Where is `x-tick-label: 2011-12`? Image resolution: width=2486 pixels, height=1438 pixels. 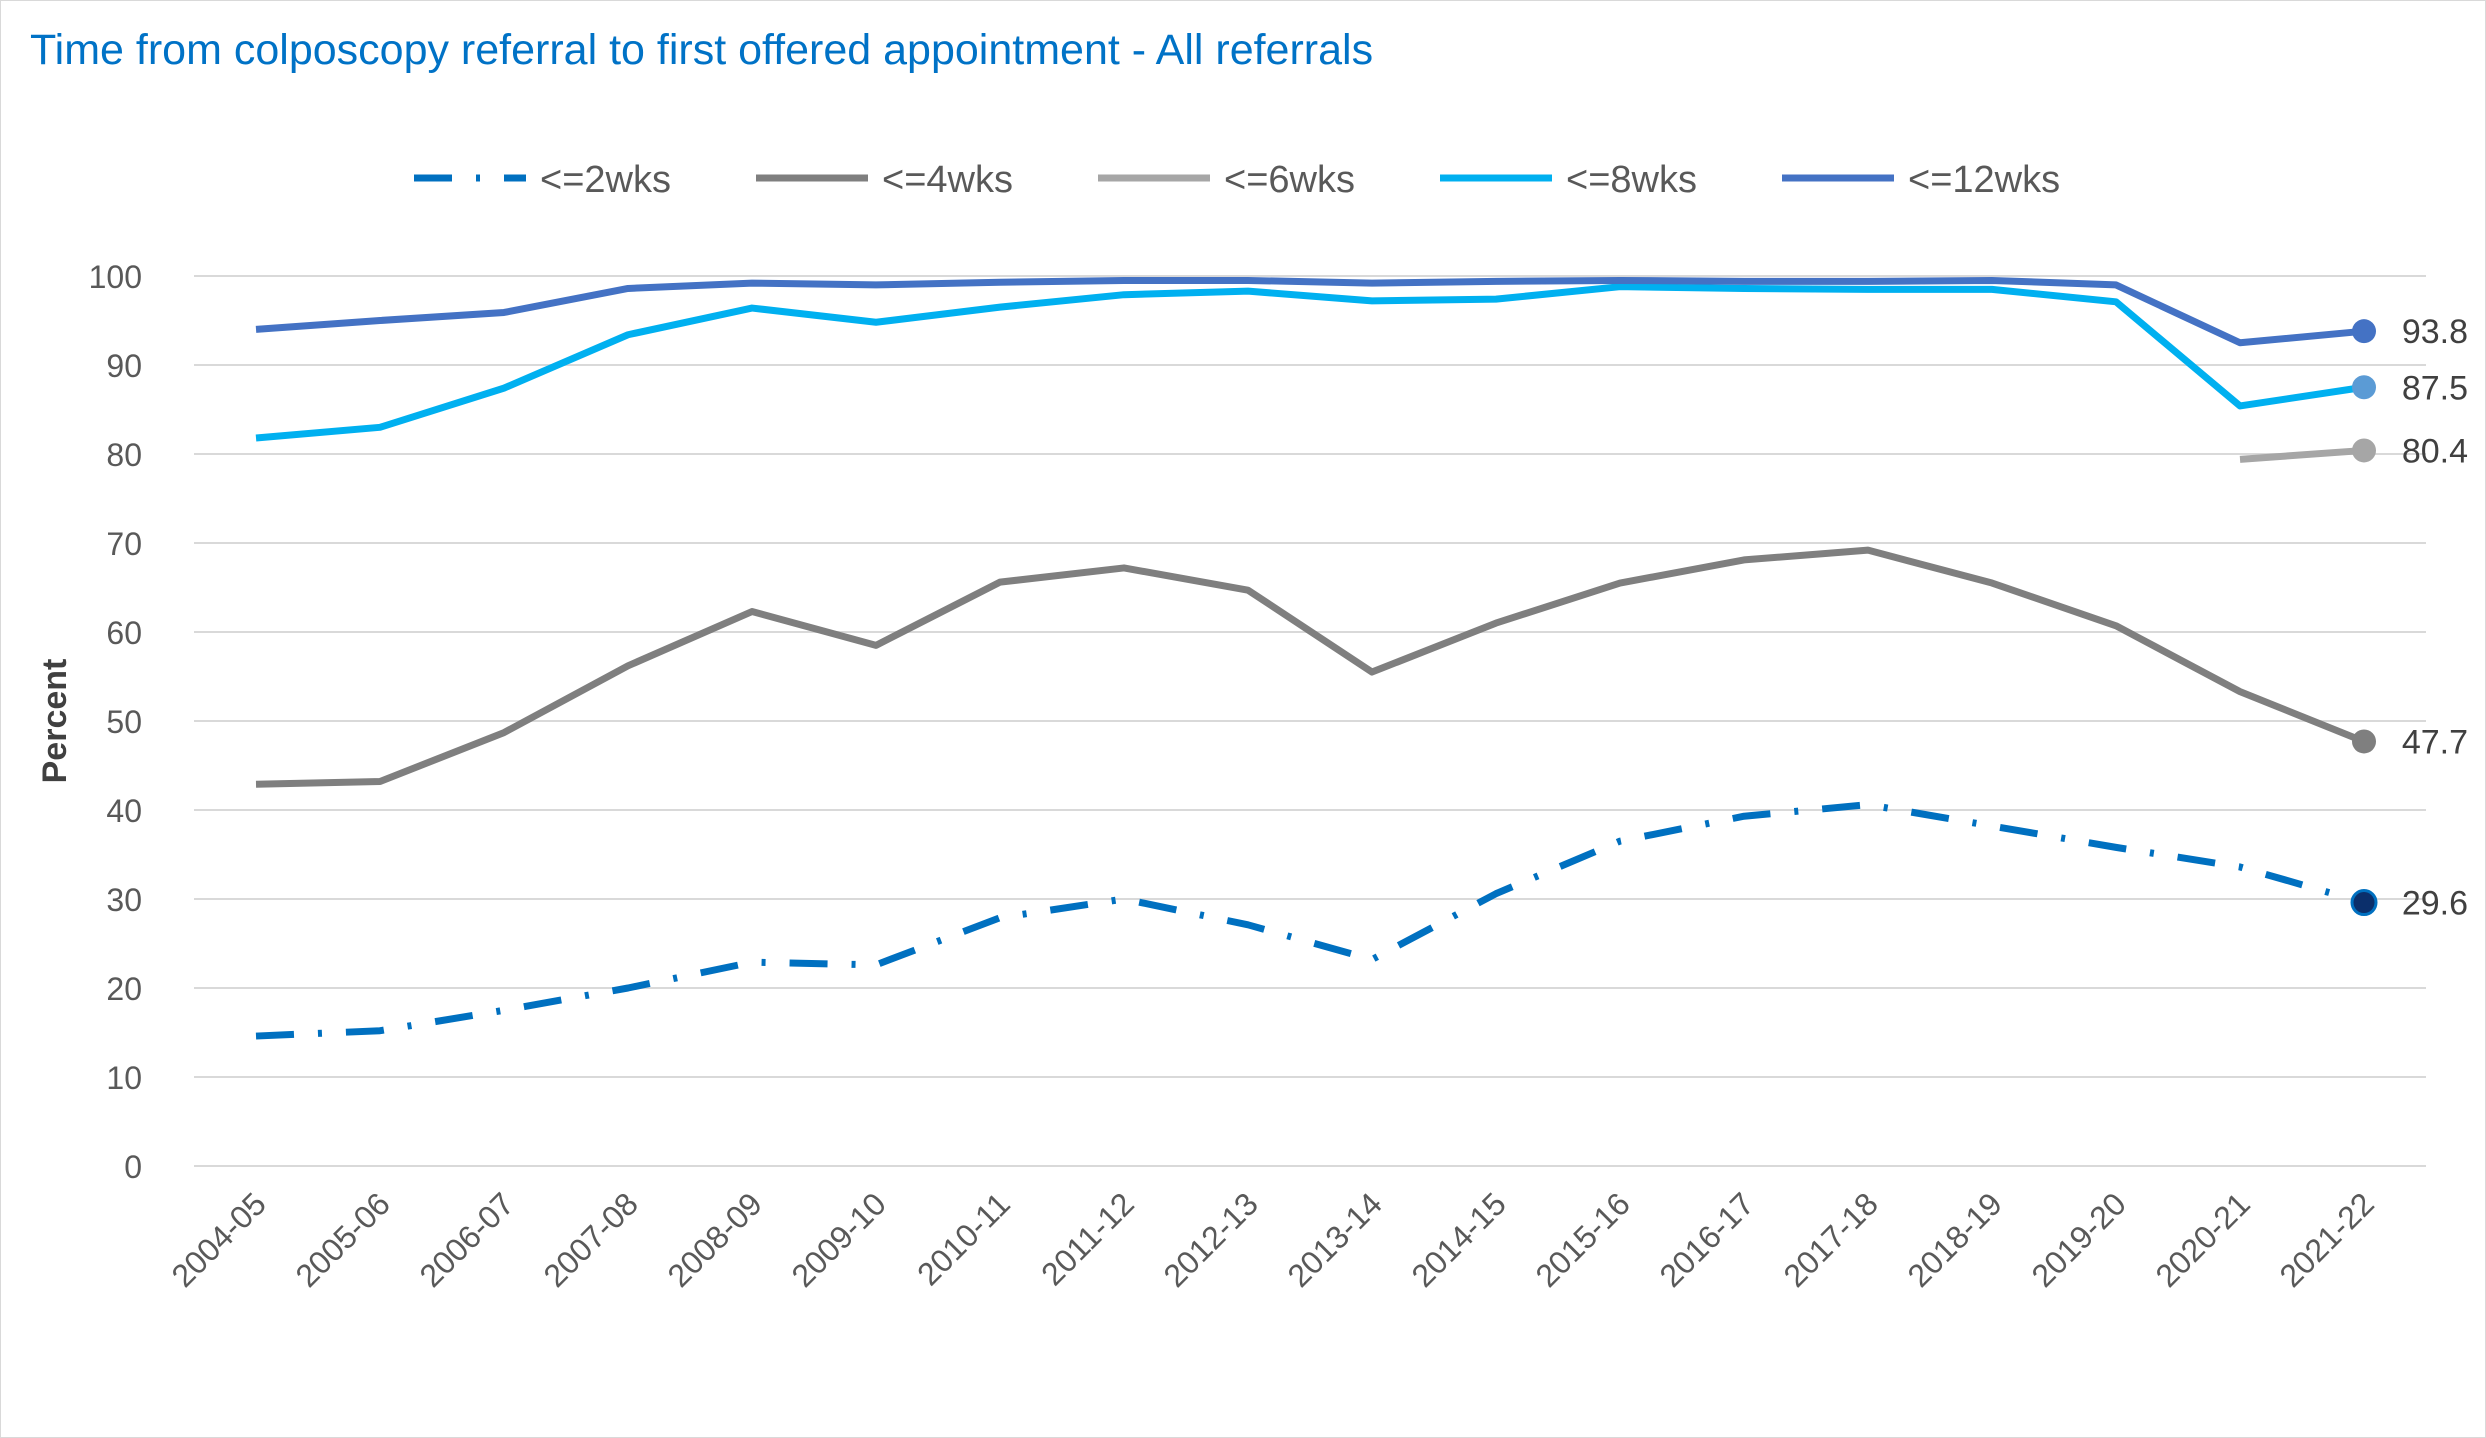
x-tick-label: 2011-12 is located at coordinates (1087, 1238).